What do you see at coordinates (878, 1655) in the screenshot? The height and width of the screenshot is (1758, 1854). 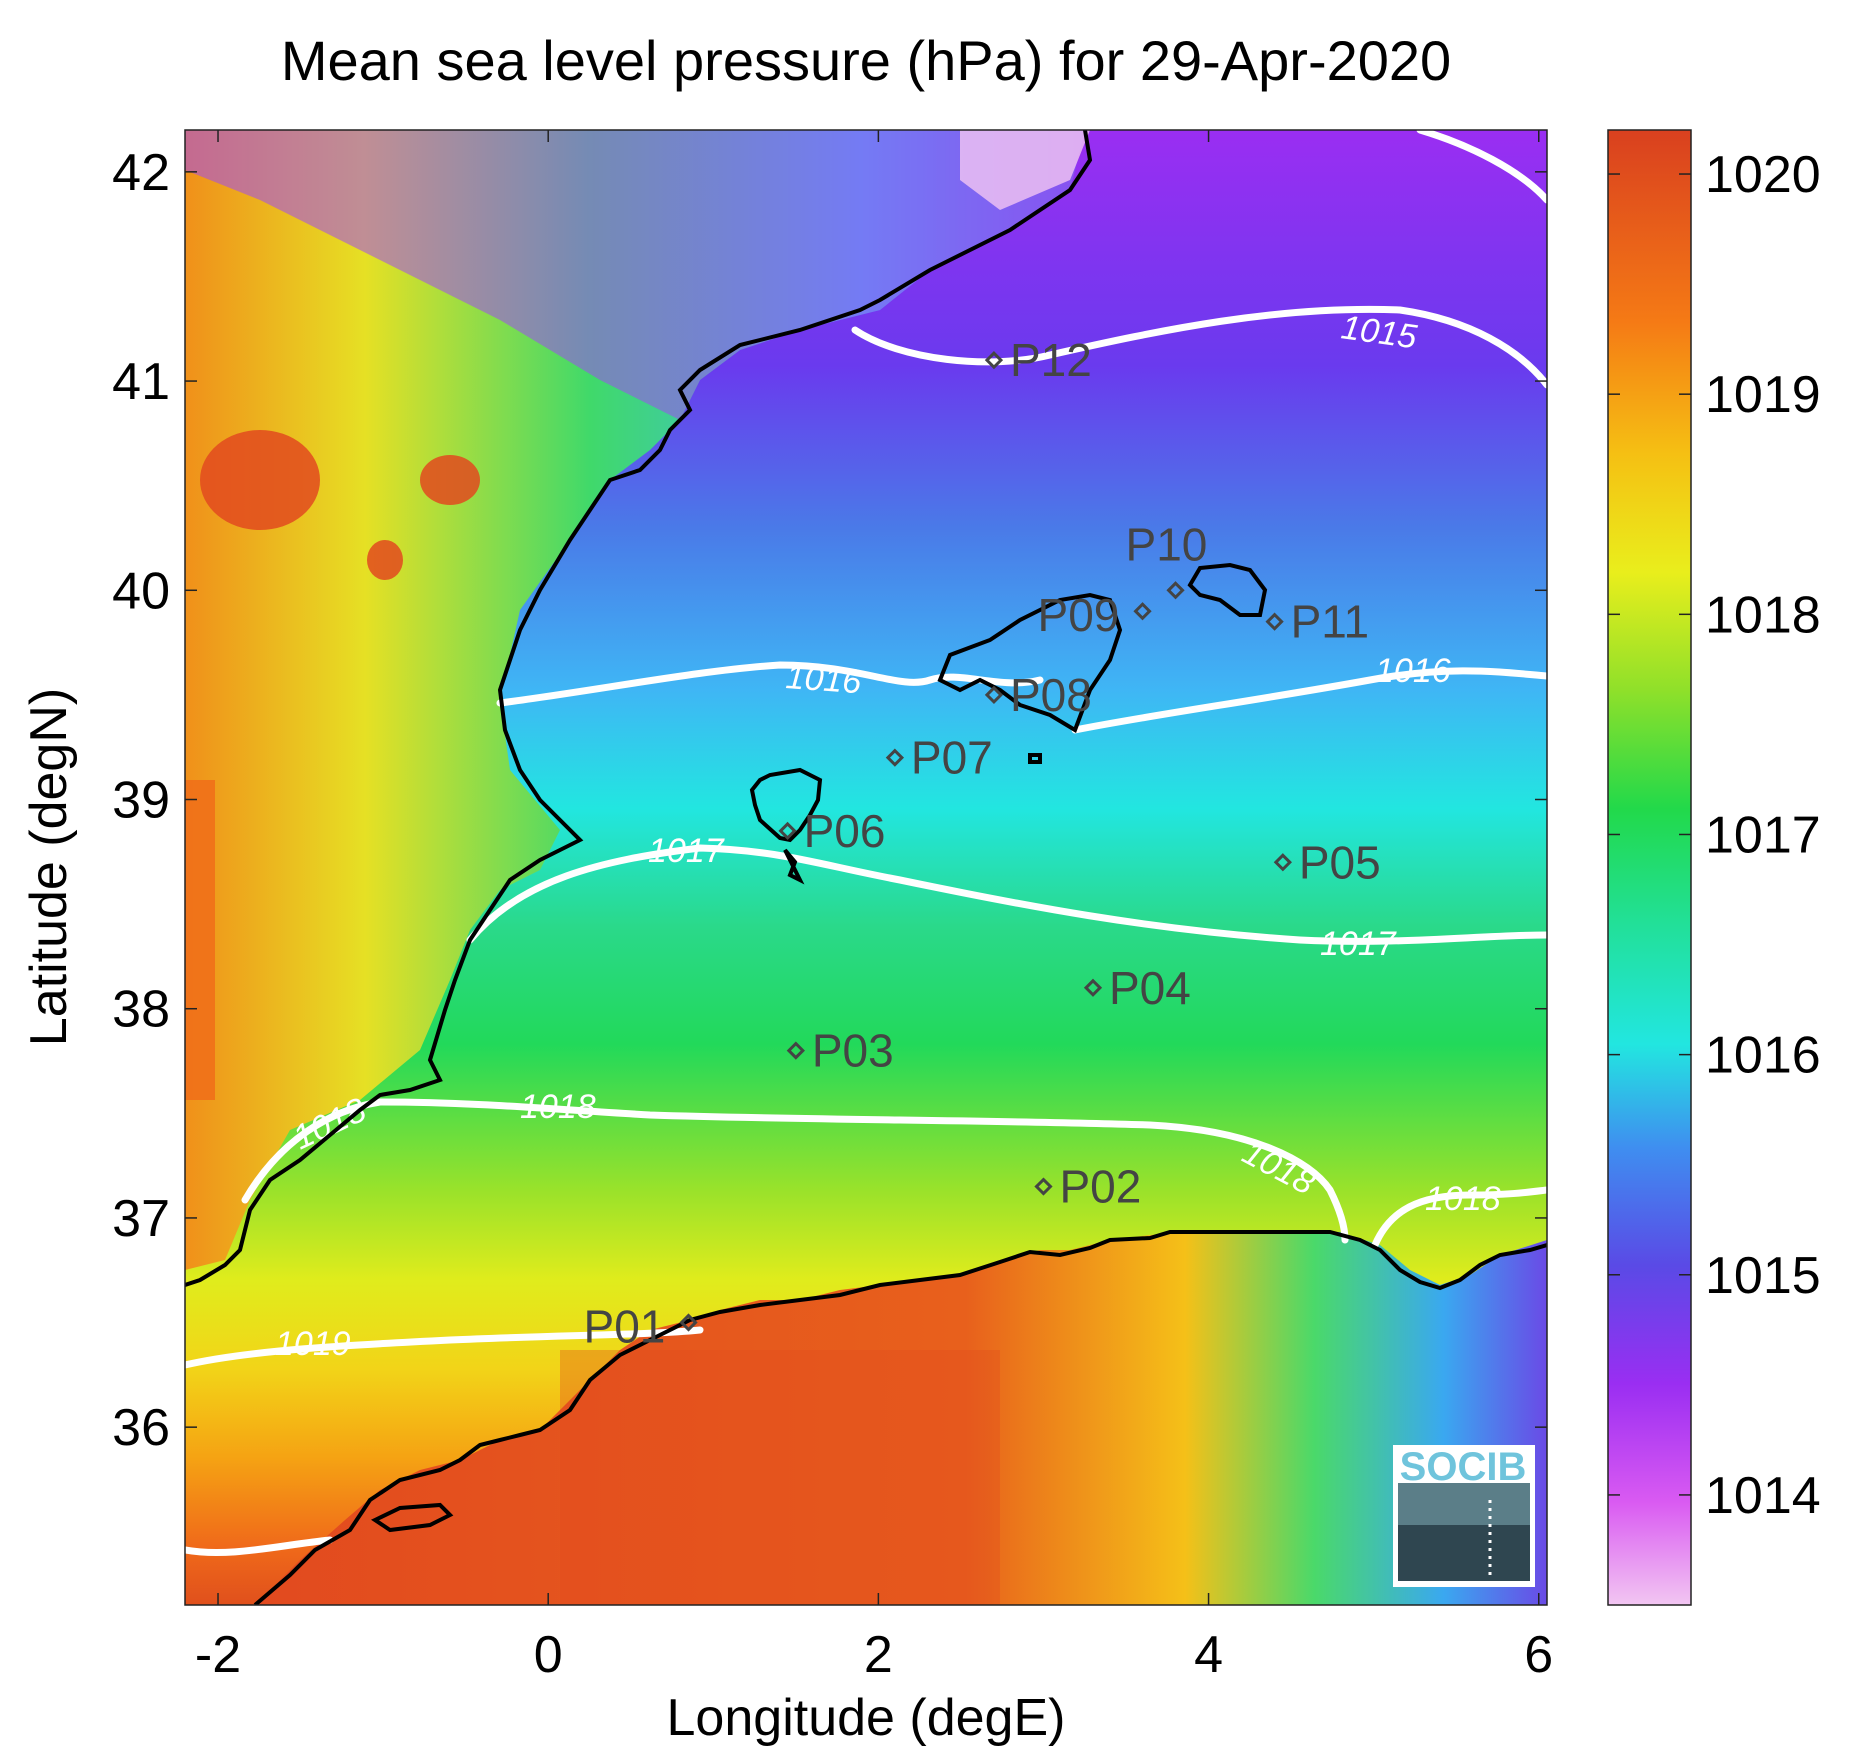 I see `x-tick-label: 2` at bounding box center [878, 1655].